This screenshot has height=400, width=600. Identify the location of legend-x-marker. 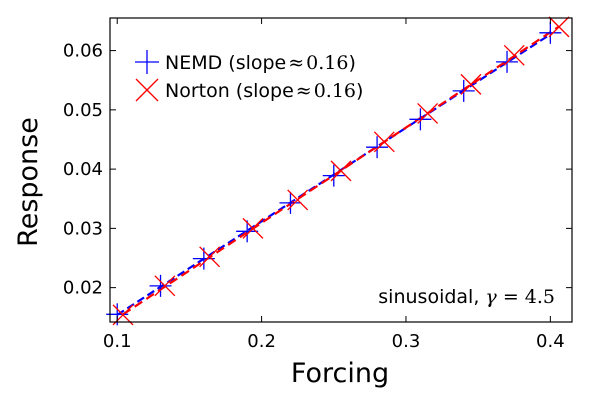
(147, 90).